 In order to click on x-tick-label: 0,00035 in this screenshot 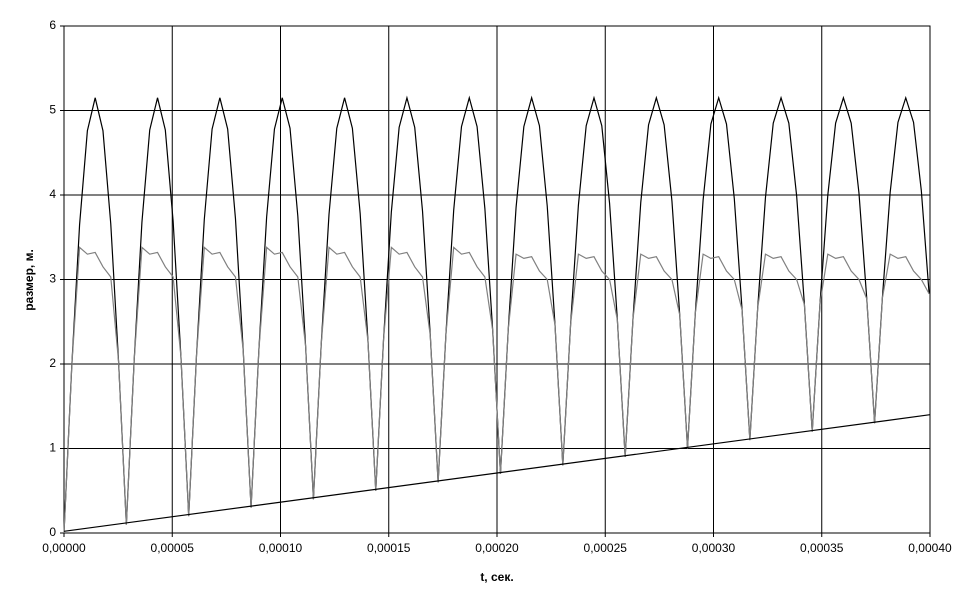, I will do `click(822, 548)`.